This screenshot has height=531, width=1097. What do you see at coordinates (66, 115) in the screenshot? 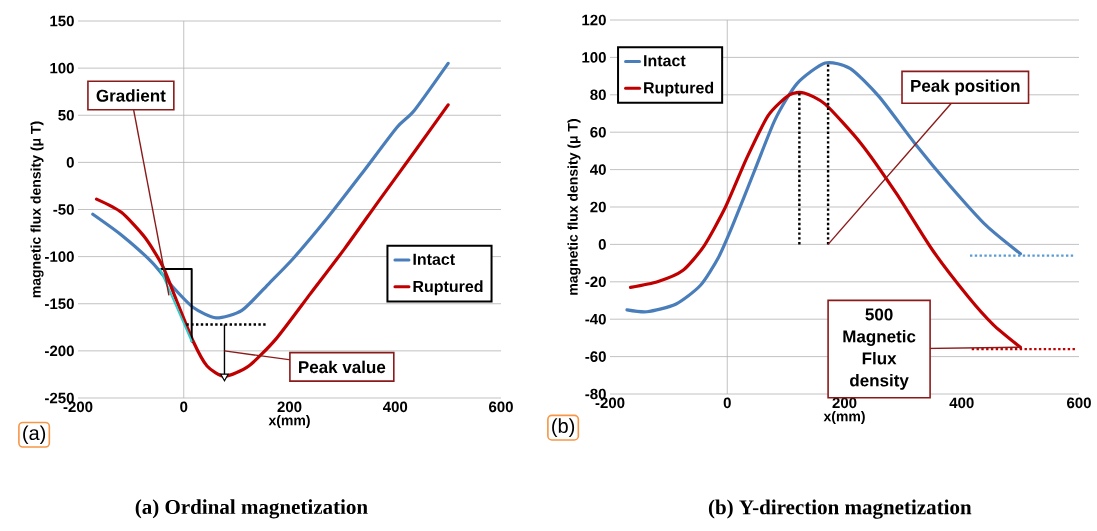
I see `y-tick-label: 50` at bounding box center [66, 115].